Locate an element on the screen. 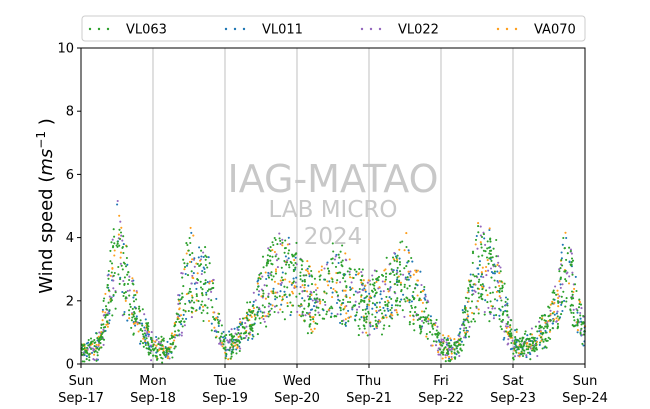 Image resolution: width=650 pixels, height=409 pixels. watermark-year: 2024 is located at coordinates (333, 237).